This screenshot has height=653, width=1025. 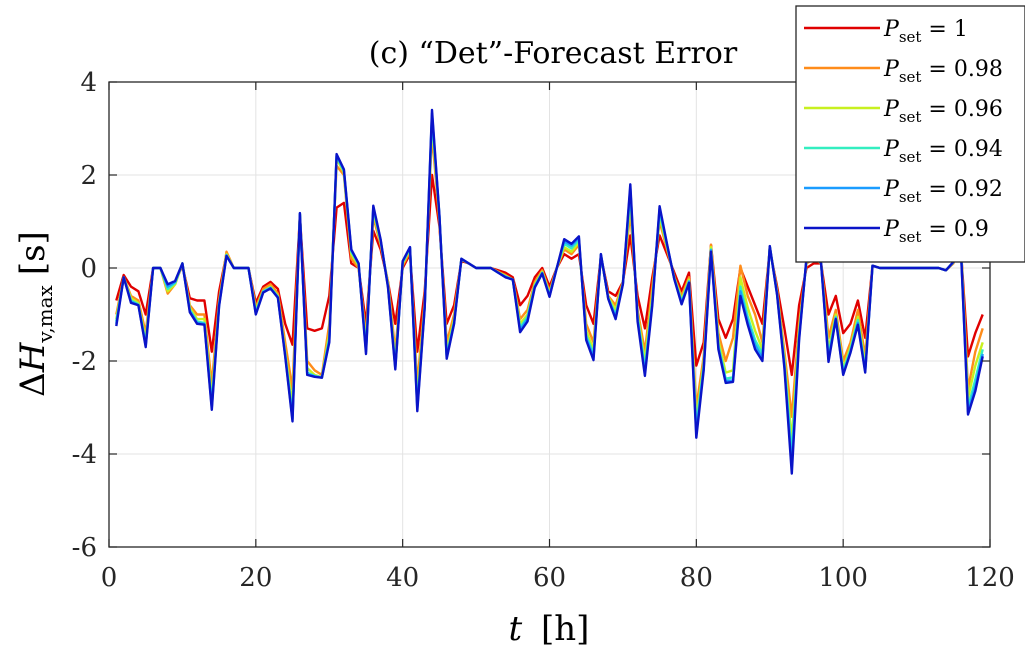 I want to click on chart-title: (c) “Det”-Forecast Error, so click(x=553, y=53).